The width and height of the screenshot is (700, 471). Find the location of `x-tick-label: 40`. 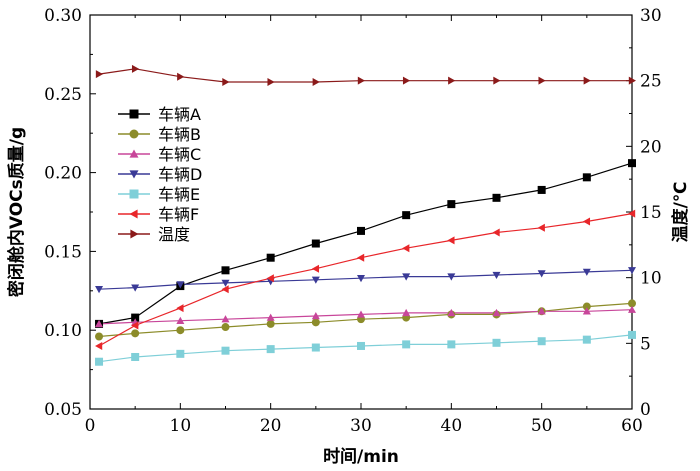

x-tick-label: 40 is located at coordinates (452, 426).